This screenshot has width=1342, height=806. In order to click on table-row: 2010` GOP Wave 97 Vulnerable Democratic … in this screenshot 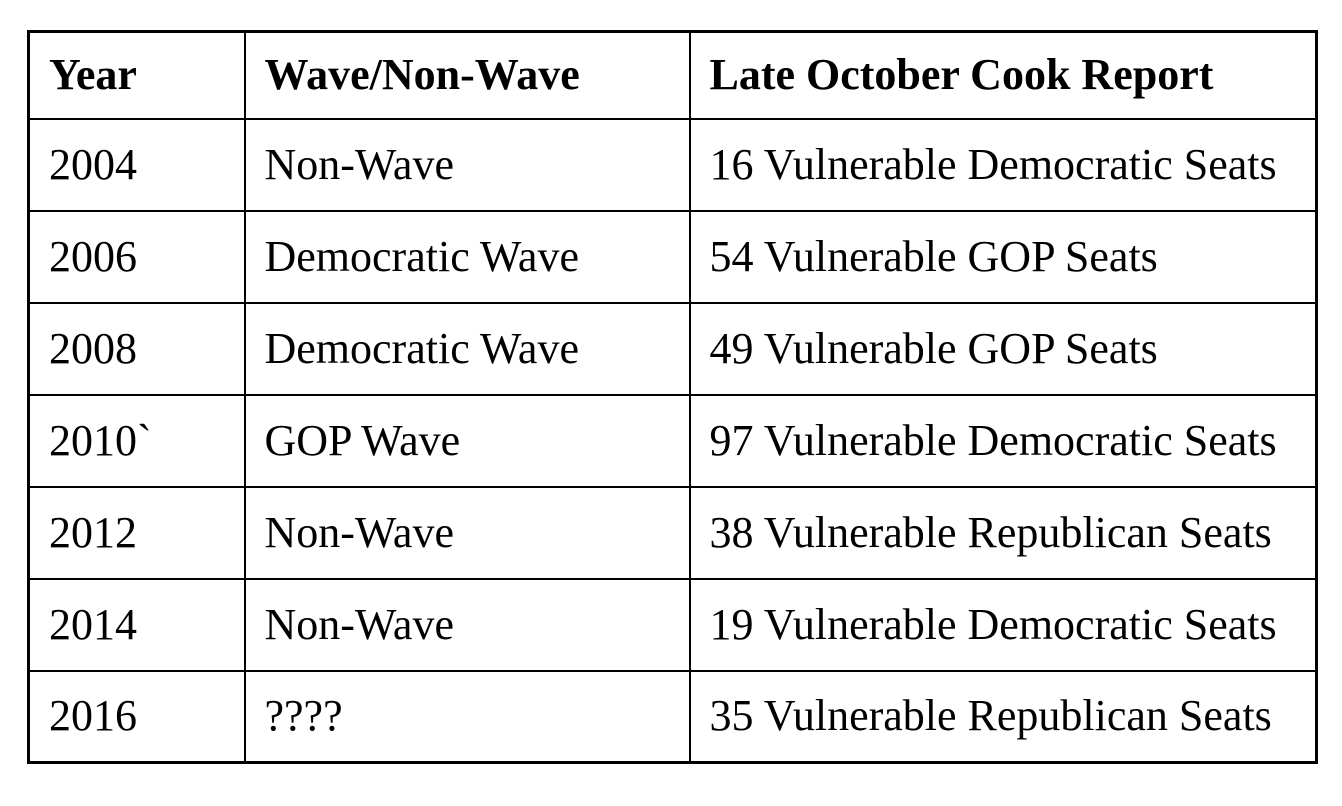, I will do `click(672, 440)`.